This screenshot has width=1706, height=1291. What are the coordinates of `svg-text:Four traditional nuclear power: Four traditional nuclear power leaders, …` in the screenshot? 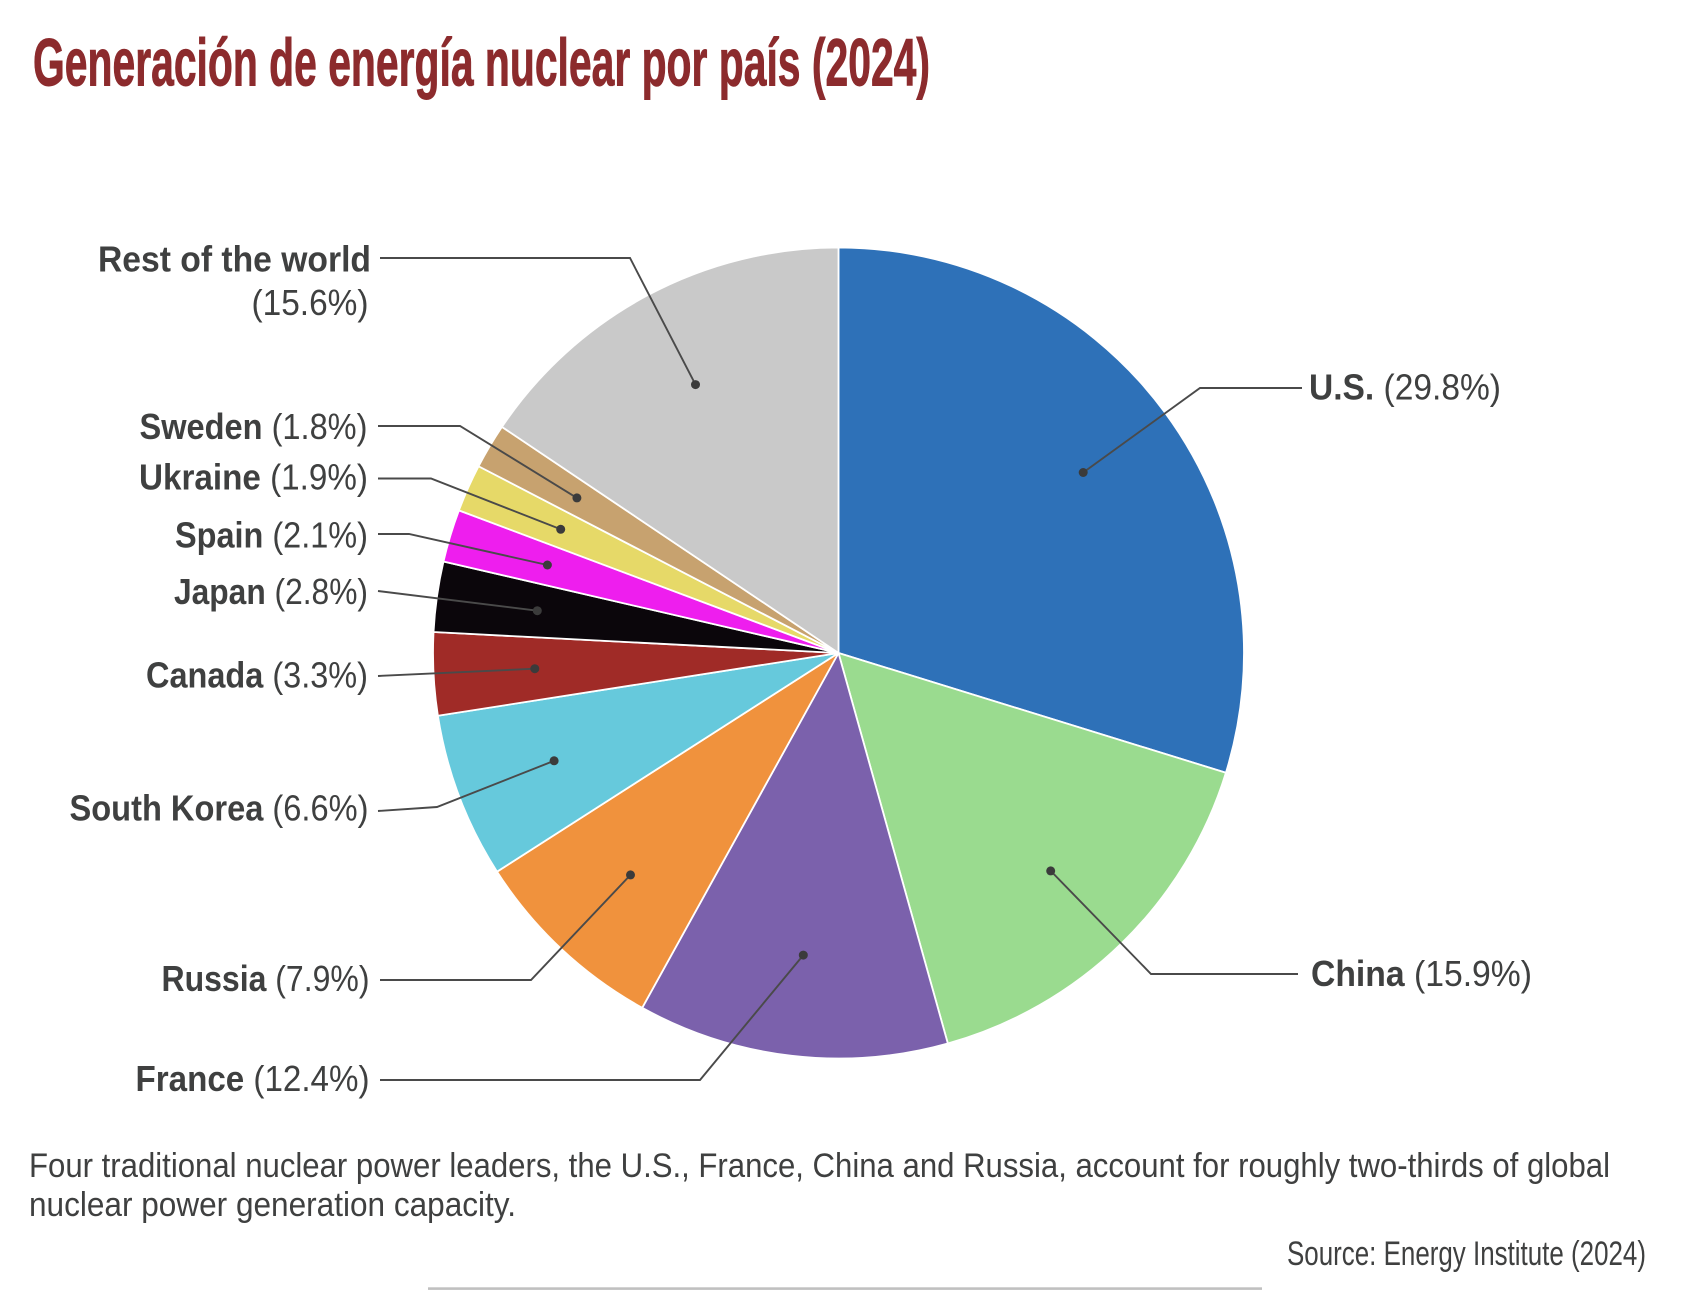 It's located at (819, 1166).